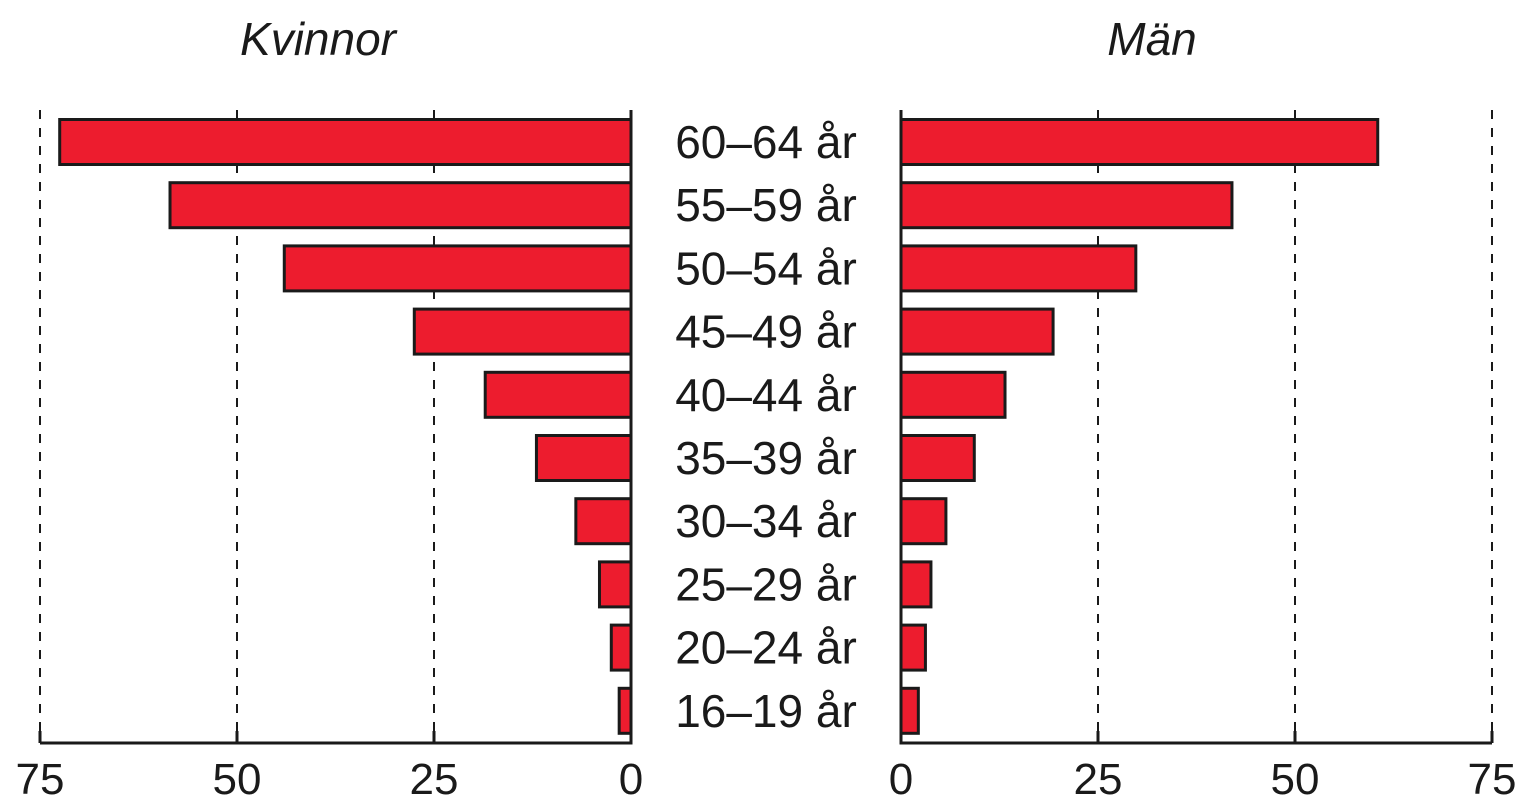 The width and height of the screenshot is (1523, 799). I want to click on age-label-3: 45–49 år, so click(766, 332).